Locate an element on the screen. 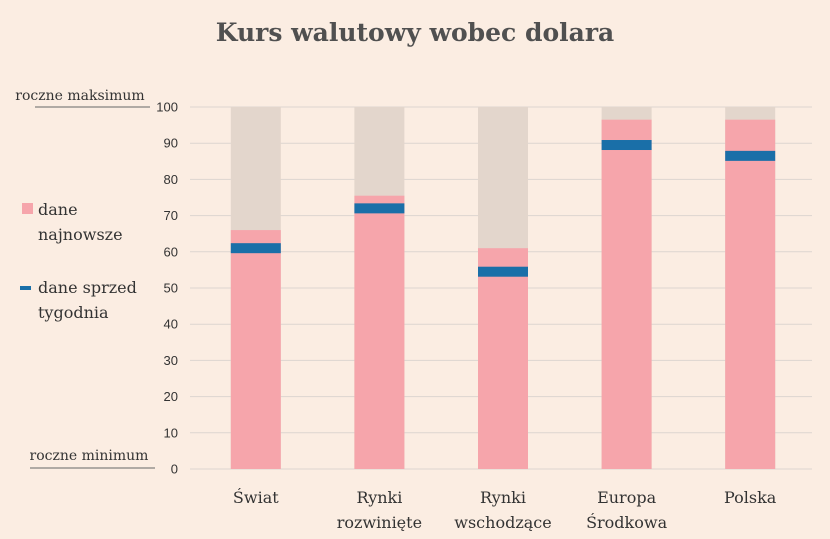  legend-line-0: dane sprzed is located at coordinates (87, 287).